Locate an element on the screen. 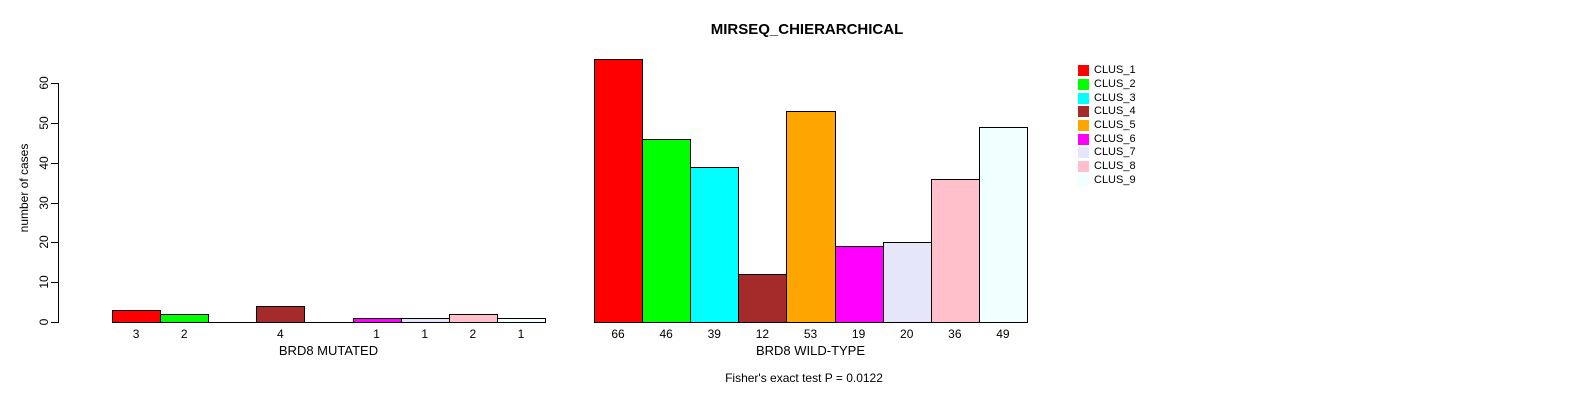 The height and width of the screenshot is (400, 1590). x-axis-baseline is located at coordinates (328, 322).